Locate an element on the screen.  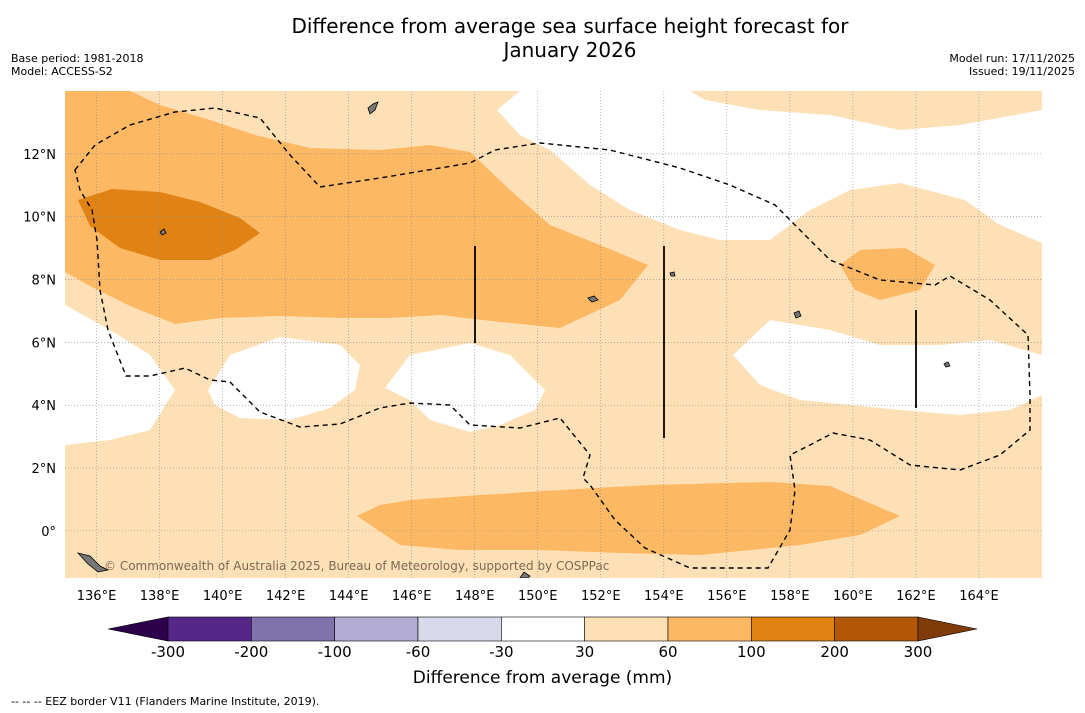
lat-tick-label: 2°N is located at coordinates (44, 469).